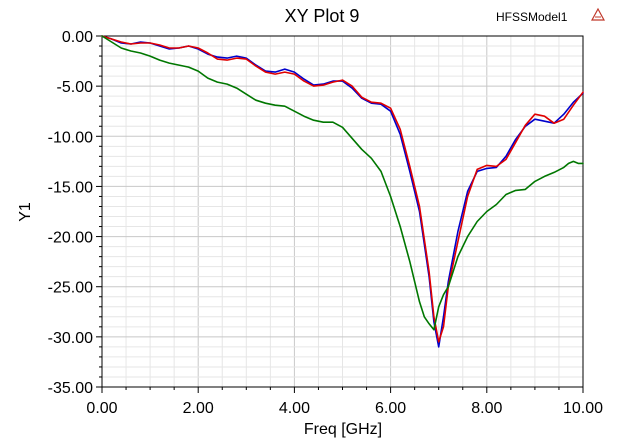  Describe the element at coordinates (343, 429) in the screenshot. I see `x-axis-label: Freq [GHz]` at that location.